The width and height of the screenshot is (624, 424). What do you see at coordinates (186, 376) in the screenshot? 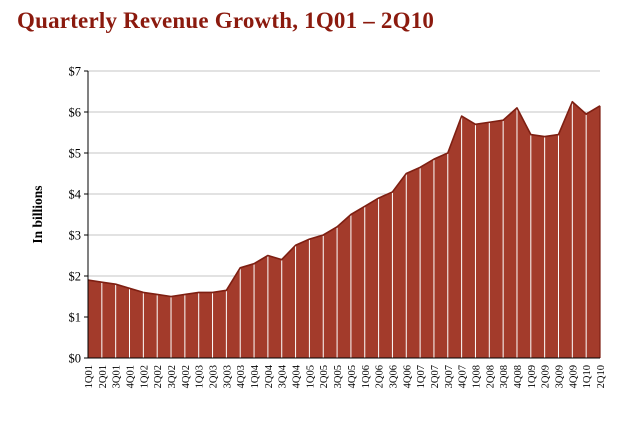
I see `x-tick-label: 4Q02` at bounding box center [186, 376].